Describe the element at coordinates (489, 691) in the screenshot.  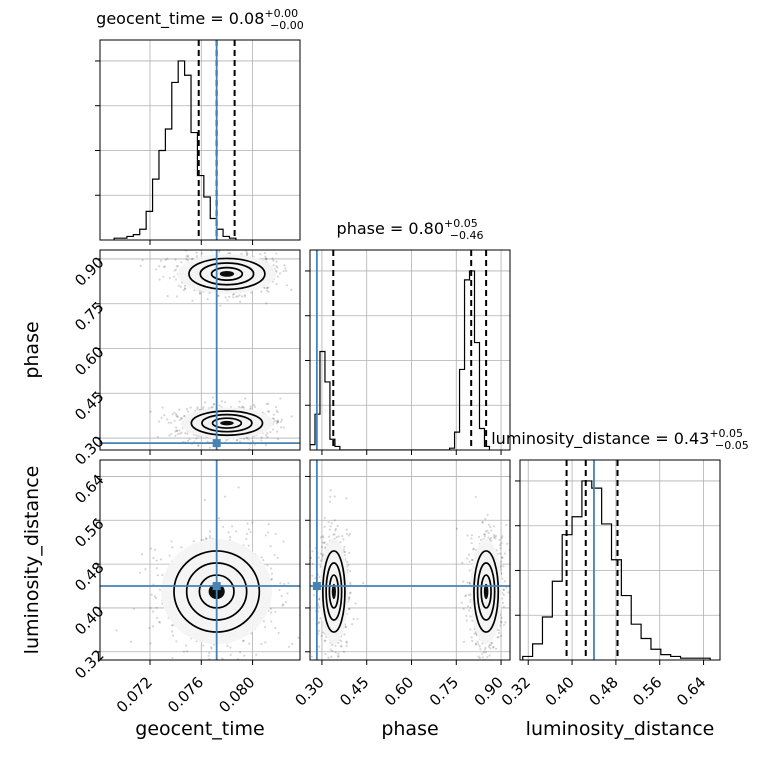
I see `x-tick-label: 0.90` at that location.